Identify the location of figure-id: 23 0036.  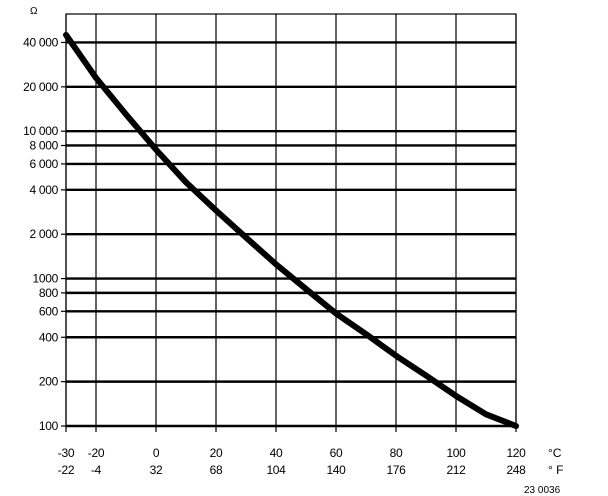
(542, 490).